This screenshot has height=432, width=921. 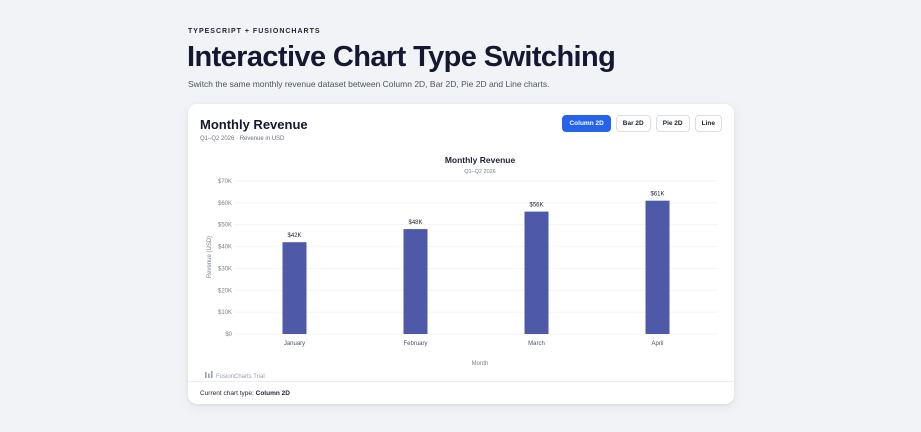 I want to click on bar-2d-button: Bar 2D, so click(x=633, y=123).